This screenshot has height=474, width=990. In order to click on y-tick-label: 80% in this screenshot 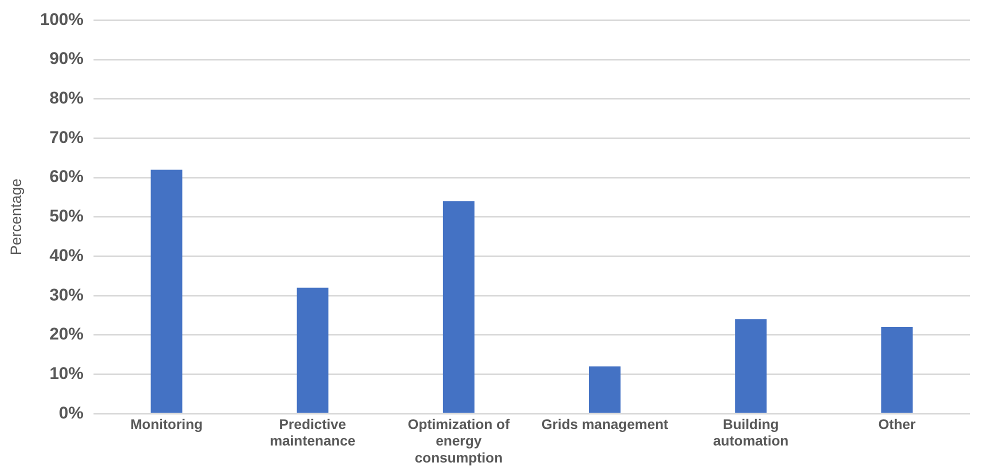, I will do `click(66, 98)`.